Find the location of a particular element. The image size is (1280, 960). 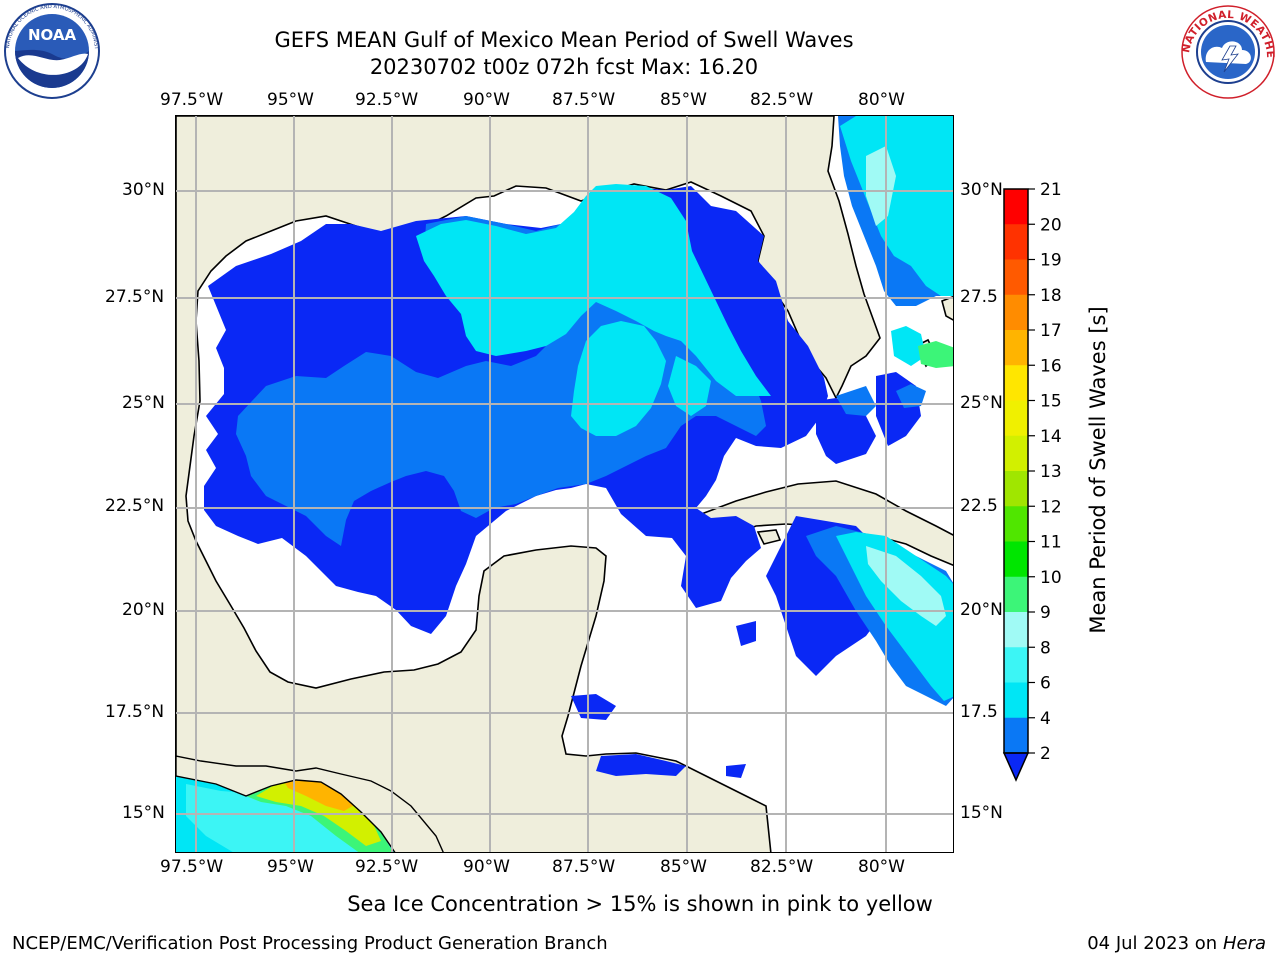

date-text: 04 Jul 2023 on is located at coordinates (1155, 943).